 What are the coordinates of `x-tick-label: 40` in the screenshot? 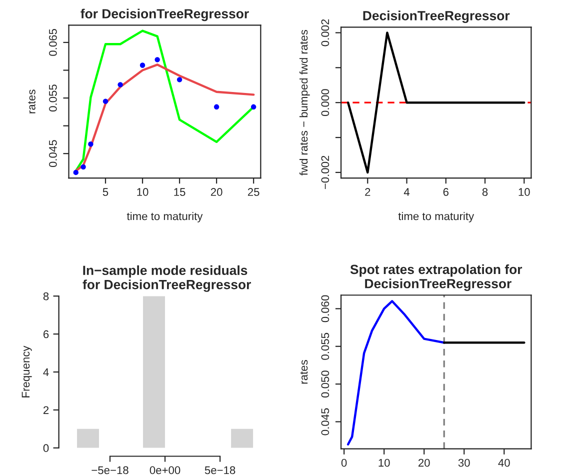 It's located at (504, 462).